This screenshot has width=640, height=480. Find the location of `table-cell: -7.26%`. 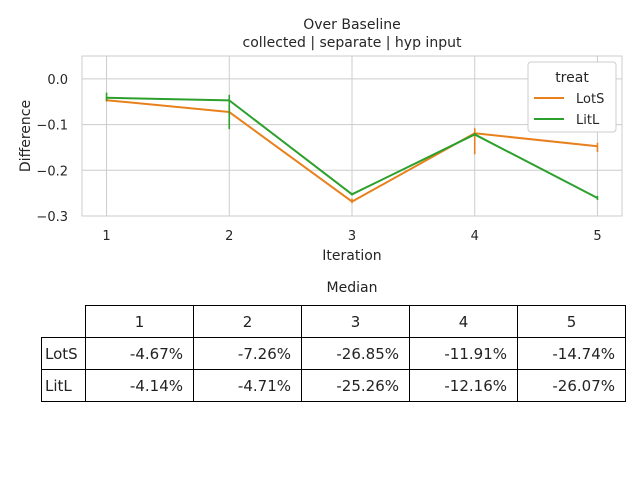

table-cell: -7.26% is located at coordinates (247, 353).